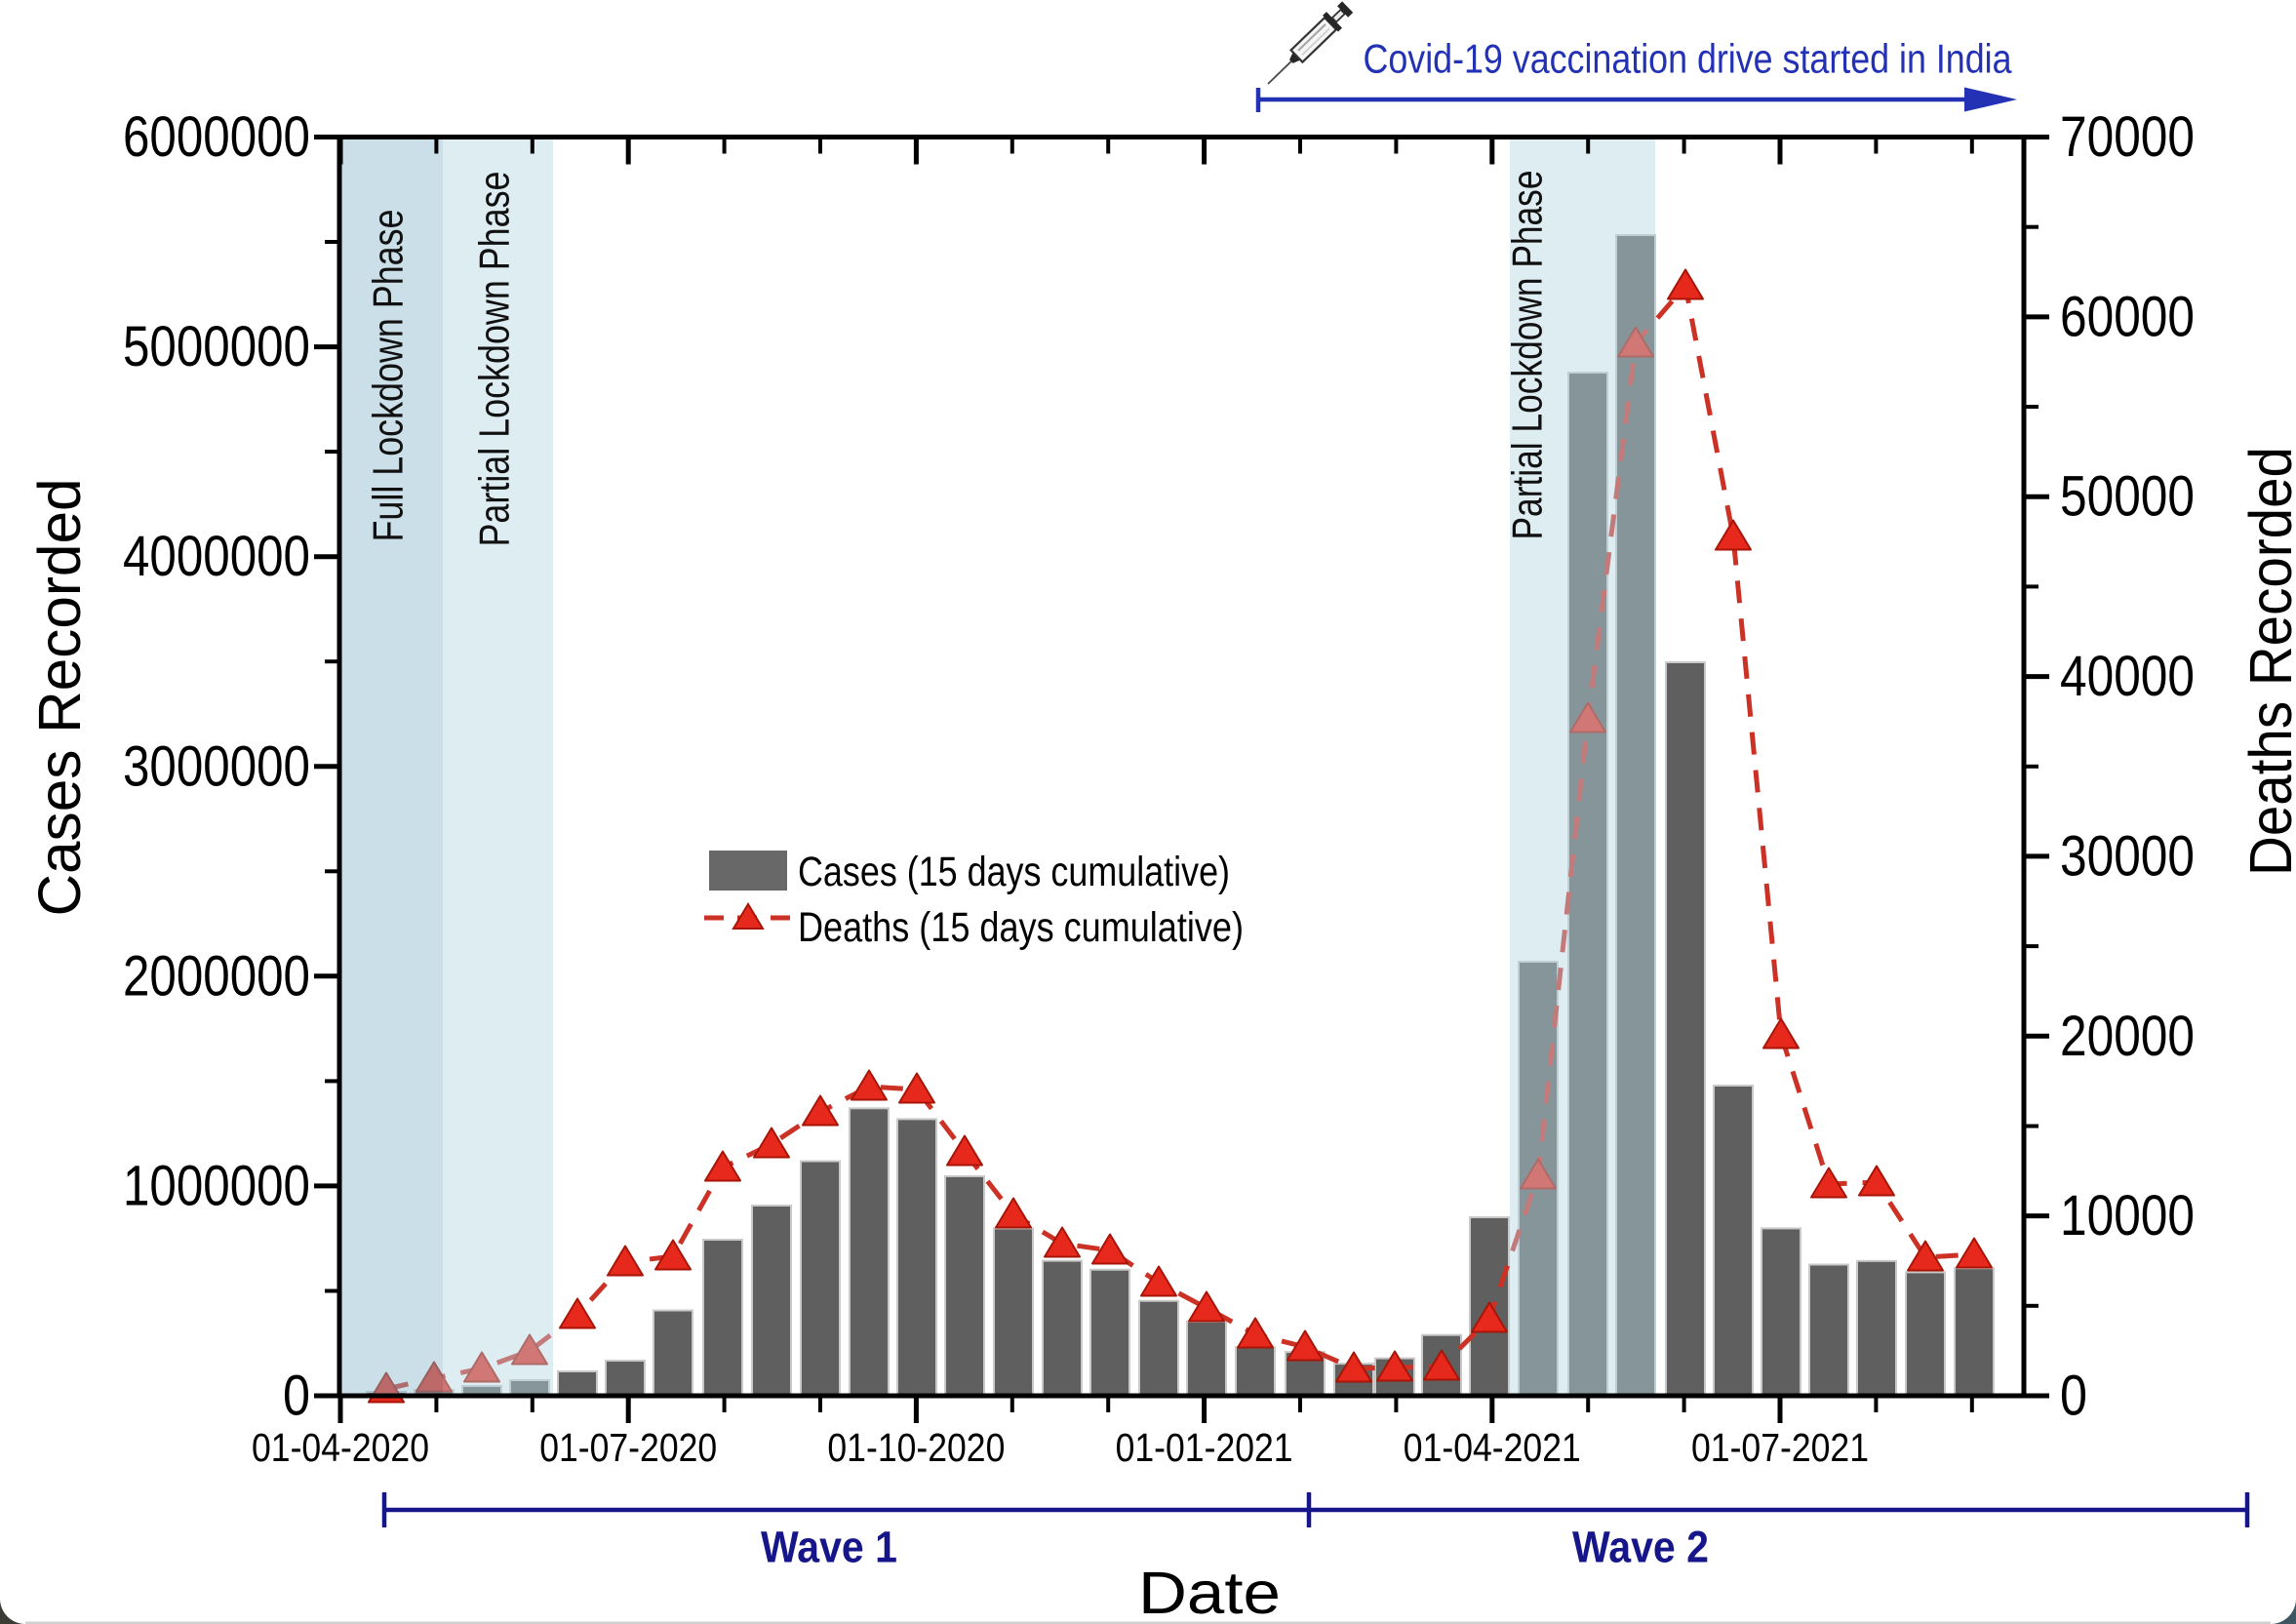 Image resolution: width=2296 pixels, height=1624 pixels. I want to click on svg-text: Full Lockdown Phase, so click(389, 376).